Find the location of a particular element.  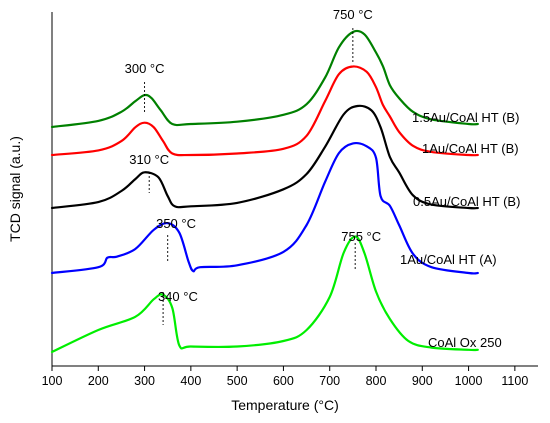

x-tick-label: 1100 is located at coordinates (514, 381).